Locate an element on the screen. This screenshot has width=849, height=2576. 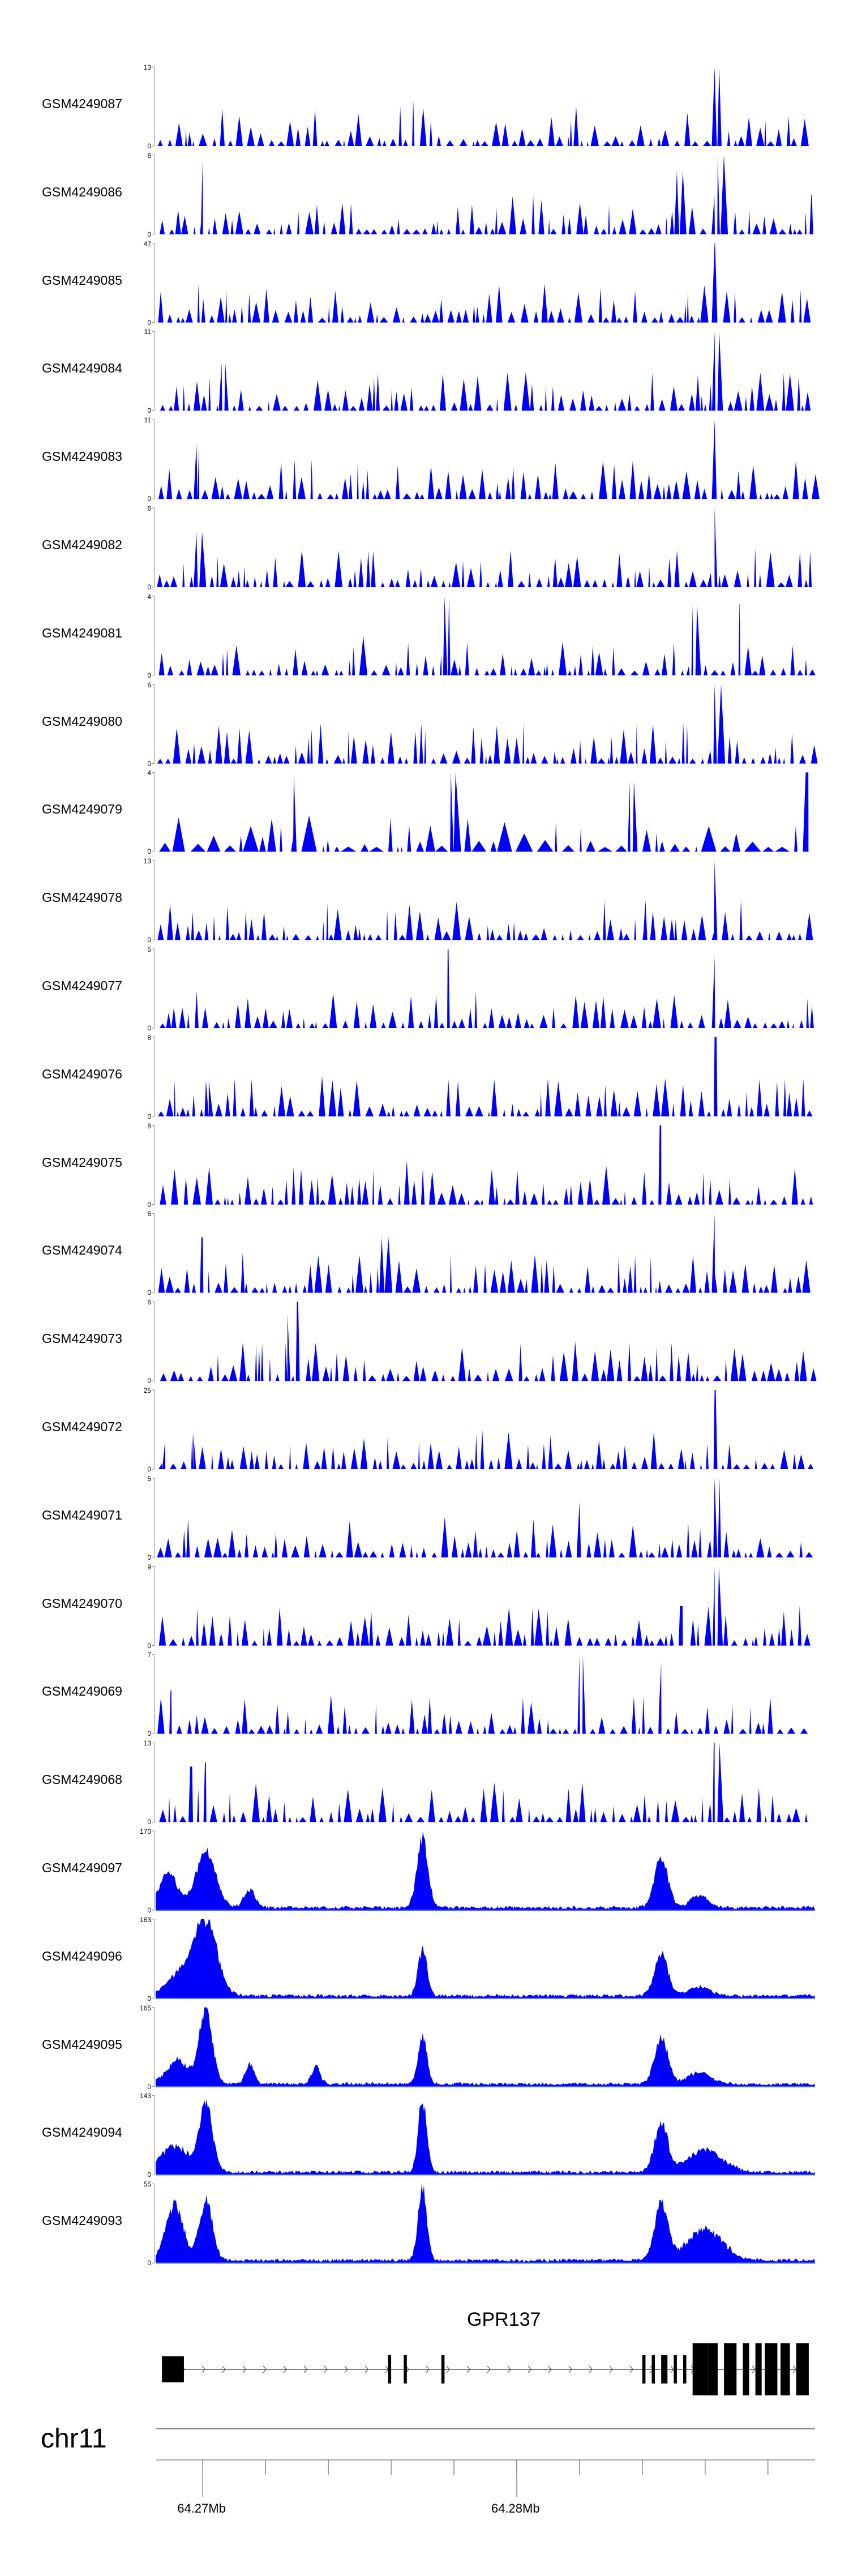
y-tick-label-max: 8 is located at coordinates (149, 1037).